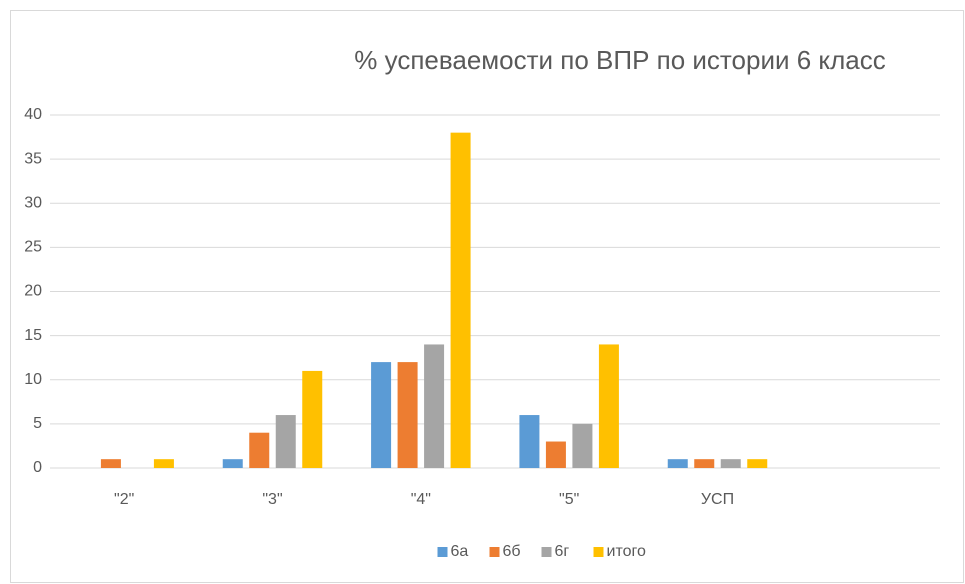 The width and height of the screenshot is (965, 584). I want to click on legend-label: 6б, so click(512, 551).